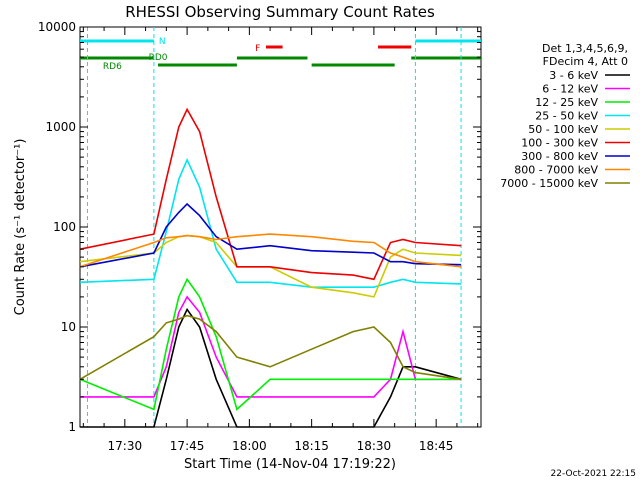 The width and height of the screenshot is (640, 480). What do you see at coordinates (162, 42) in the screenshot?
I see `flag-label-n: N` at bounding box center [162, 42].